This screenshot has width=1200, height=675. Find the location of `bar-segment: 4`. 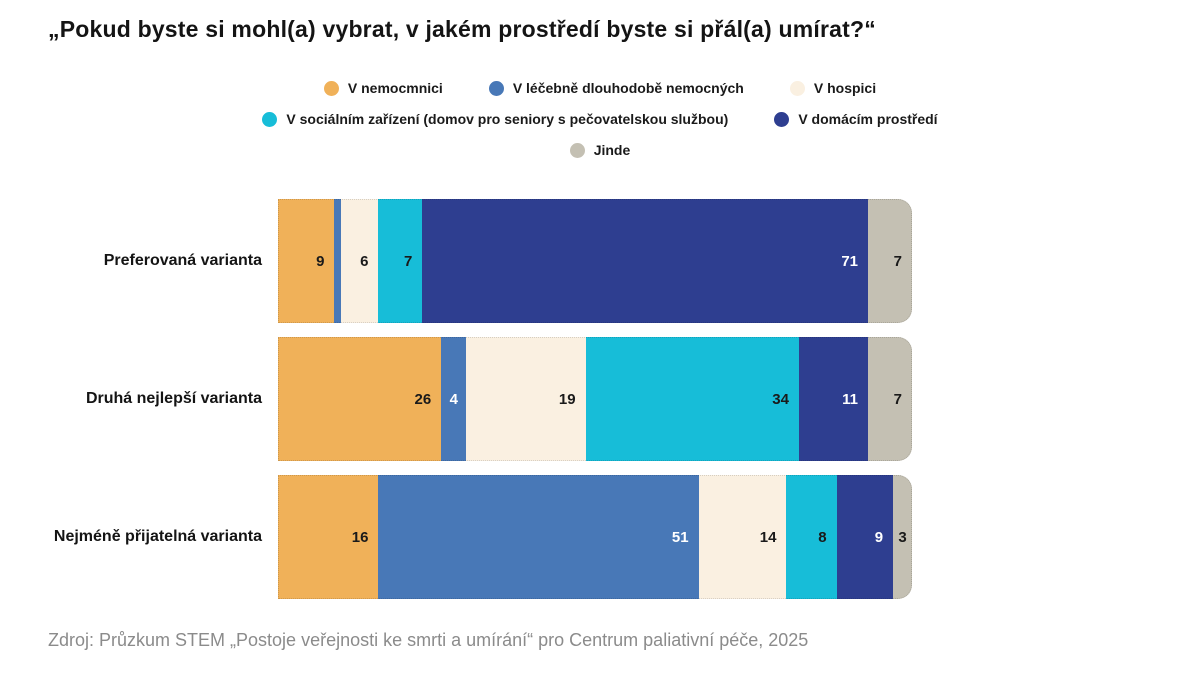

bar-segment: 4 is located at coordinates (454, 399).